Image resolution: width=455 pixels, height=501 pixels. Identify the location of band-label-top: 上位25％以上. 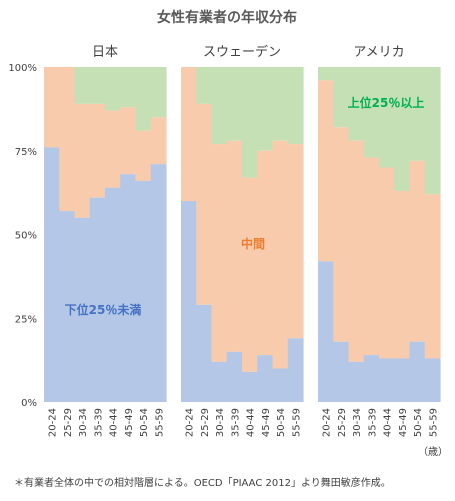
(386, 102).